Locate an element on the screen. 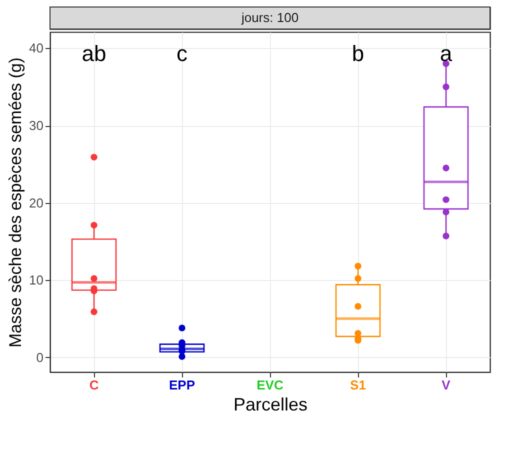 The image size is (527, 459). x-tick-label: S1 is located at coordinates (358, 385).